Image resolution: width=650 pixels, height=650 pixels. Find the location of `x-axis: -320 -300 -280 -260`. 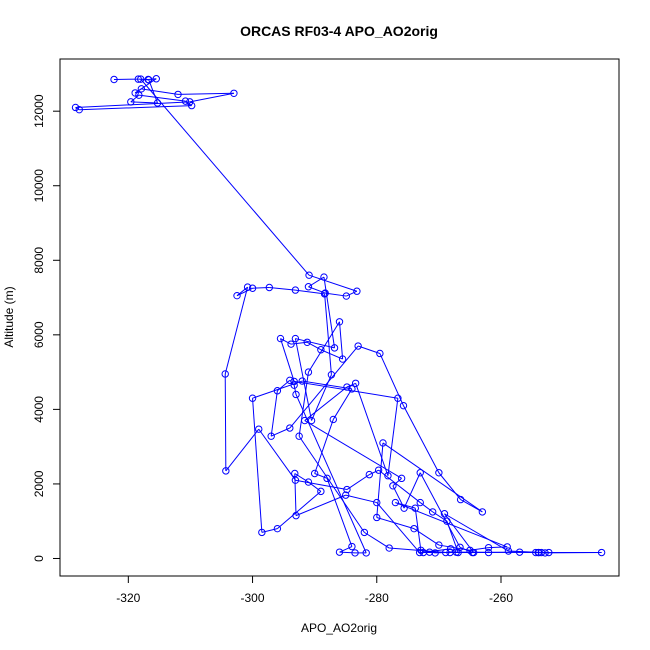

x-axis: -320 -300 -280 -260 is located at coordinates (314, 590).